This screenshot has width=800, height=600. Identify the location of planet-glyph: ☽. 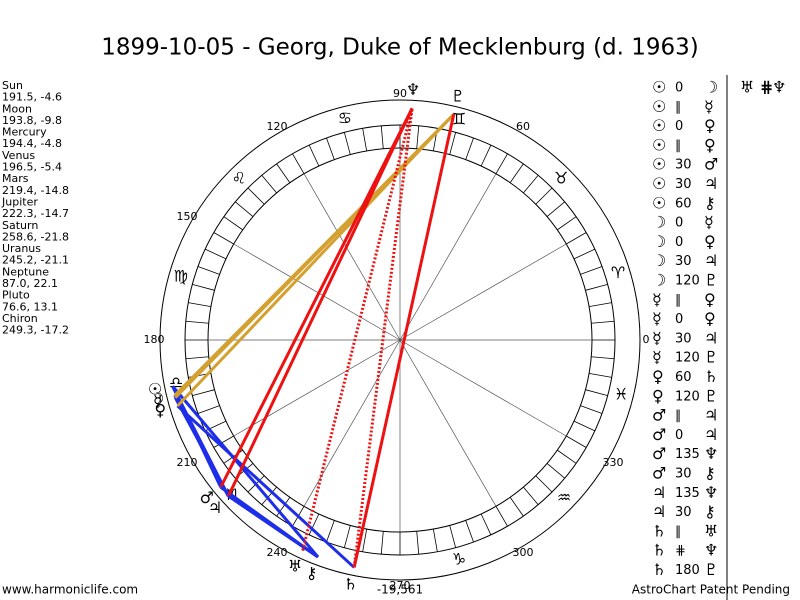
(157, 398).